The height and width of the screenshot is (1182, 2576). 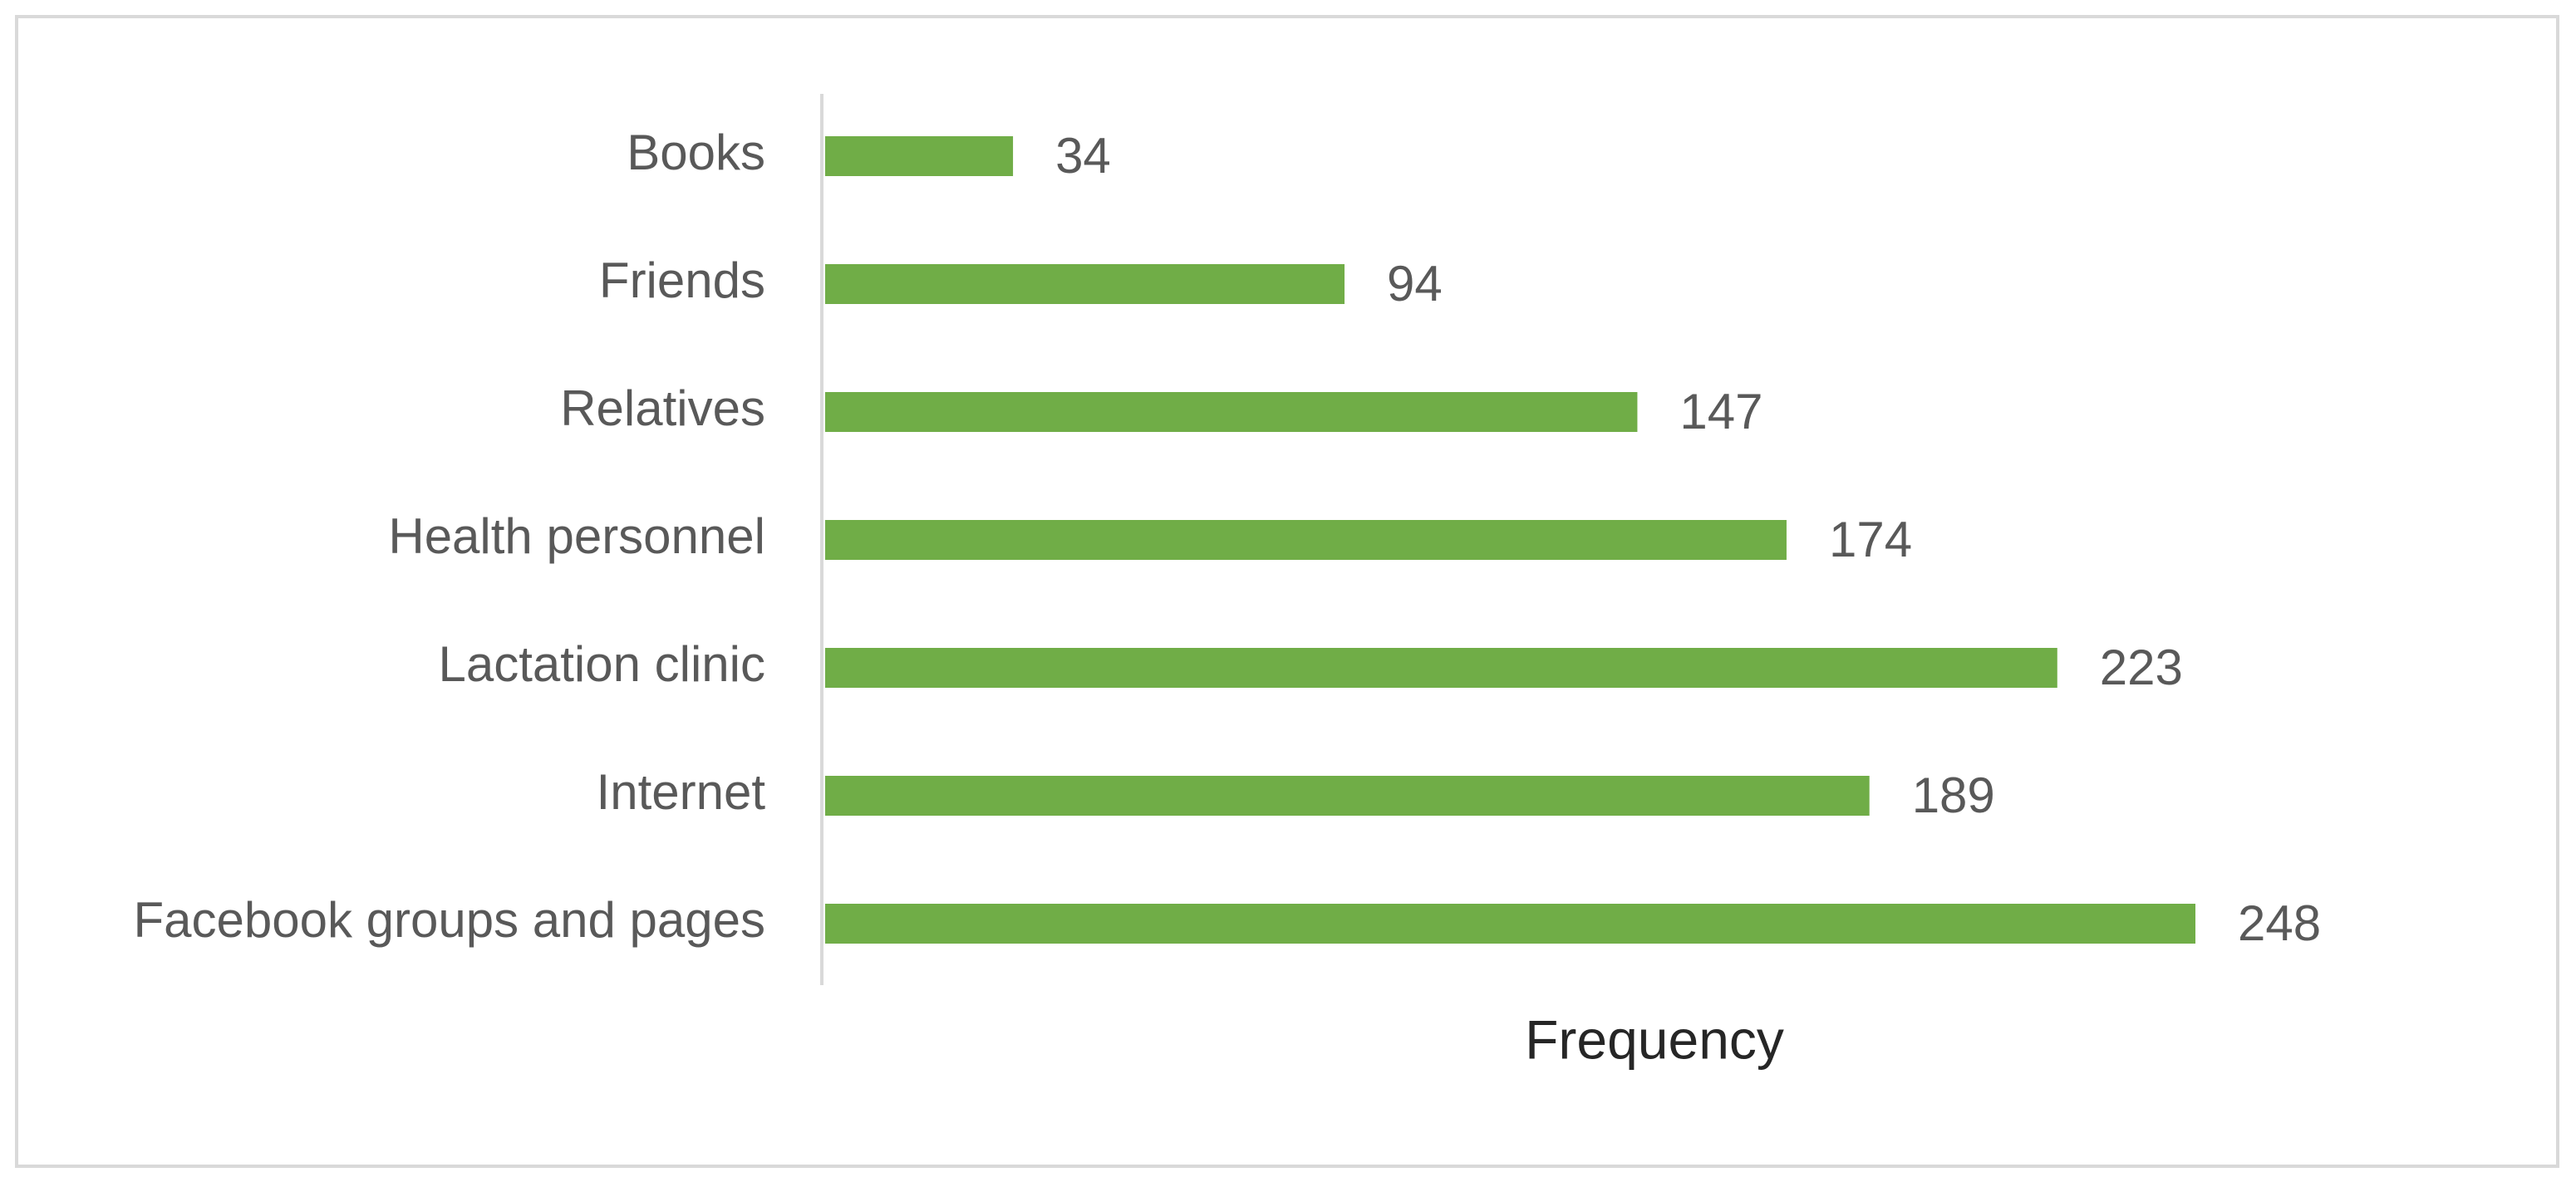 What do you see at coordinates (662, 408) in the screenshot?
I see `y-tick-label: Relatives` at bounding box center [662, 408].